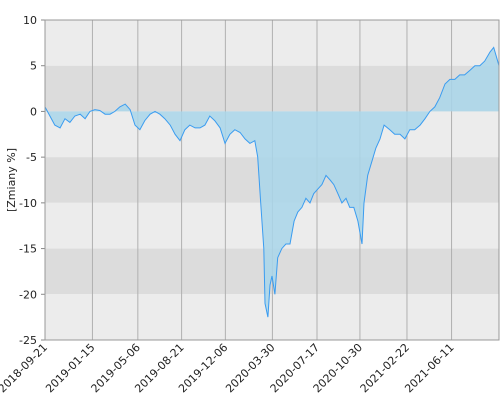 The width and height of the screenshot is (500, 400). Describe the element at coordinates (33, 66) in the screenshot. I see `y-tick-label: 5` at that location.